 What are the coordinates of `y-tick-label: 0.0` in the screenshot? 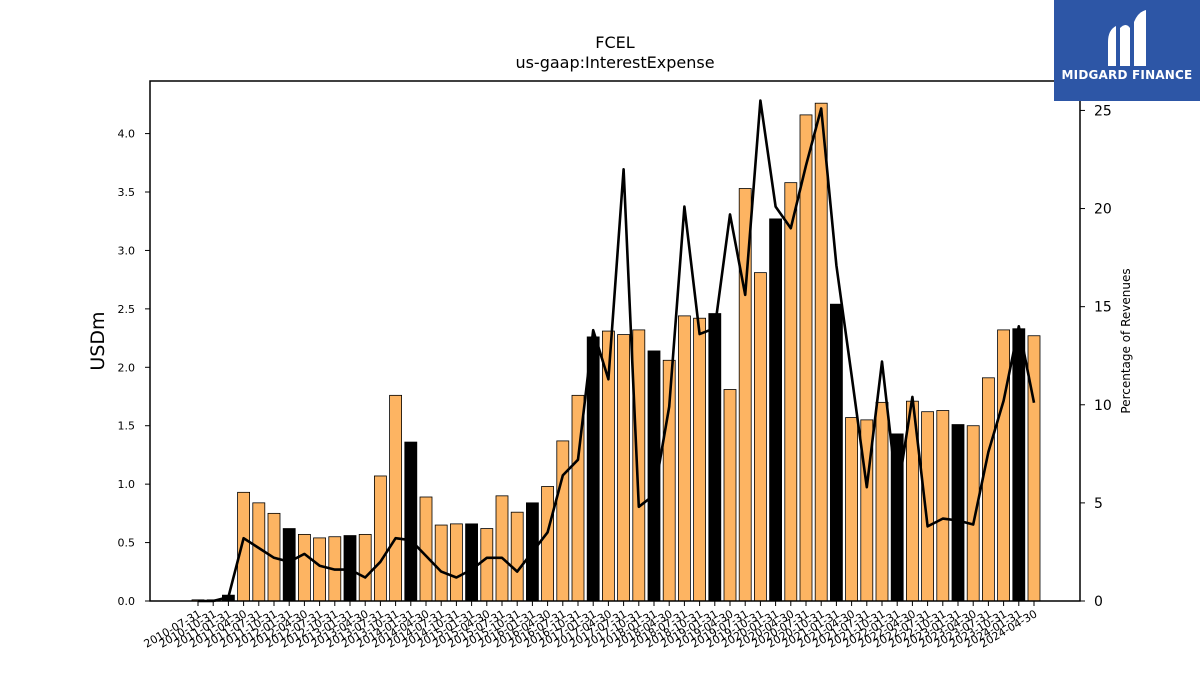 It's located at (127, 601).